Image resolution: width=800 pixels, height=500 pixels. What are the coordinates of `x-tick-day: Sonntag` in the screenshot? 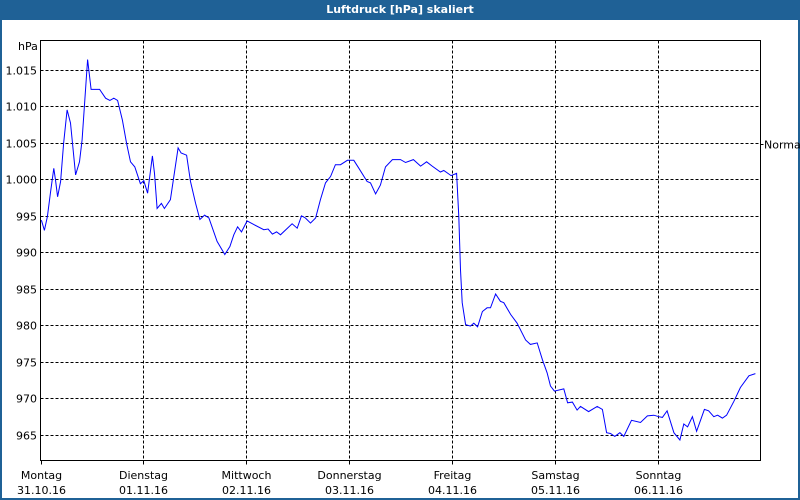 It's located at (659, 475).